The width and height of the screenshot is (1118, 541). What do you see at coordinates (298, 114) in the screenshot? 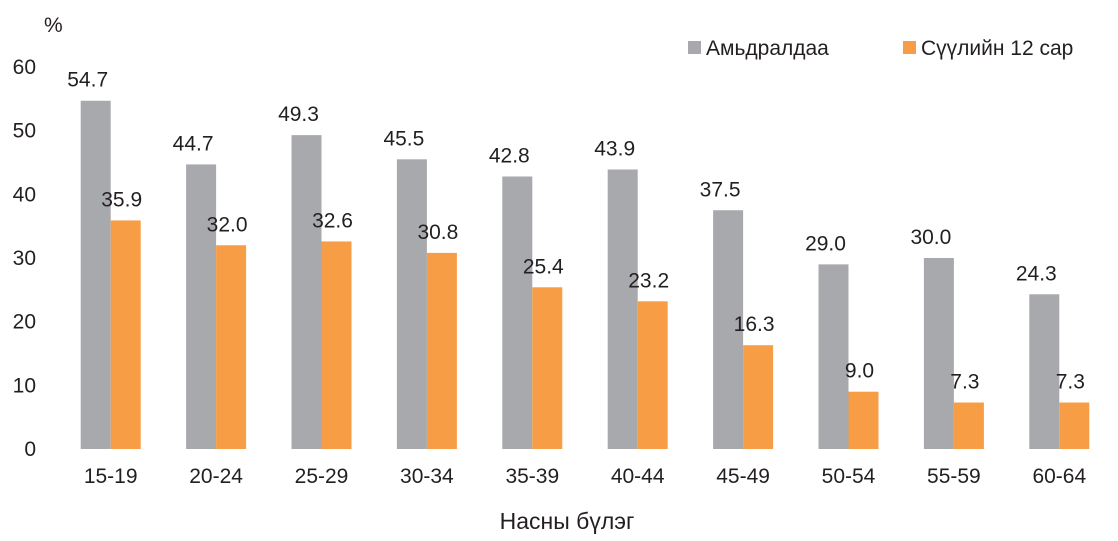
I see `data-label-lifetime-25-29: 49.3` at bounding box center [298, 114].